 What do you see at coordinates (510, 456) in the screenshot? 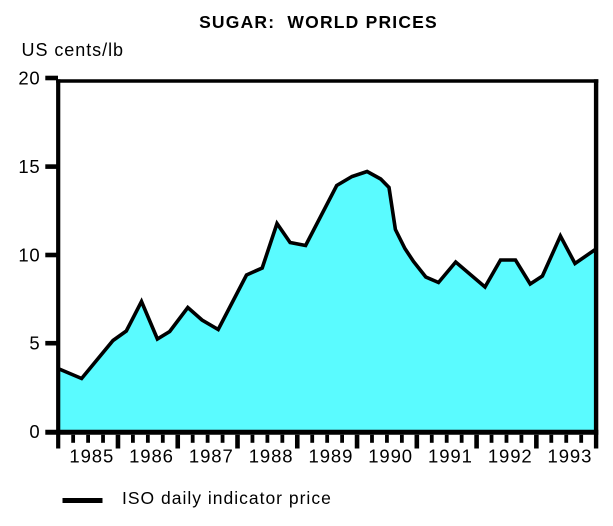
I see `svg-text: 1992` at bounding box center [510, 456].